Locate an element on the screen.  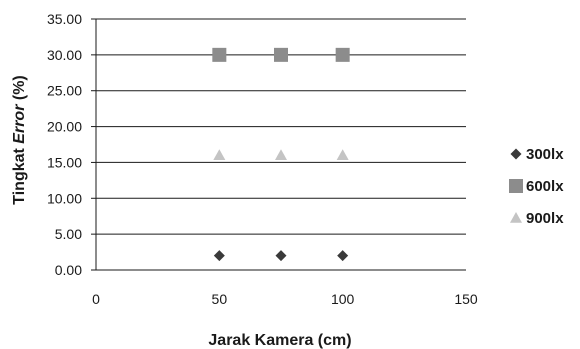
legend-marker-300lx is located at coordinates (516, 154).